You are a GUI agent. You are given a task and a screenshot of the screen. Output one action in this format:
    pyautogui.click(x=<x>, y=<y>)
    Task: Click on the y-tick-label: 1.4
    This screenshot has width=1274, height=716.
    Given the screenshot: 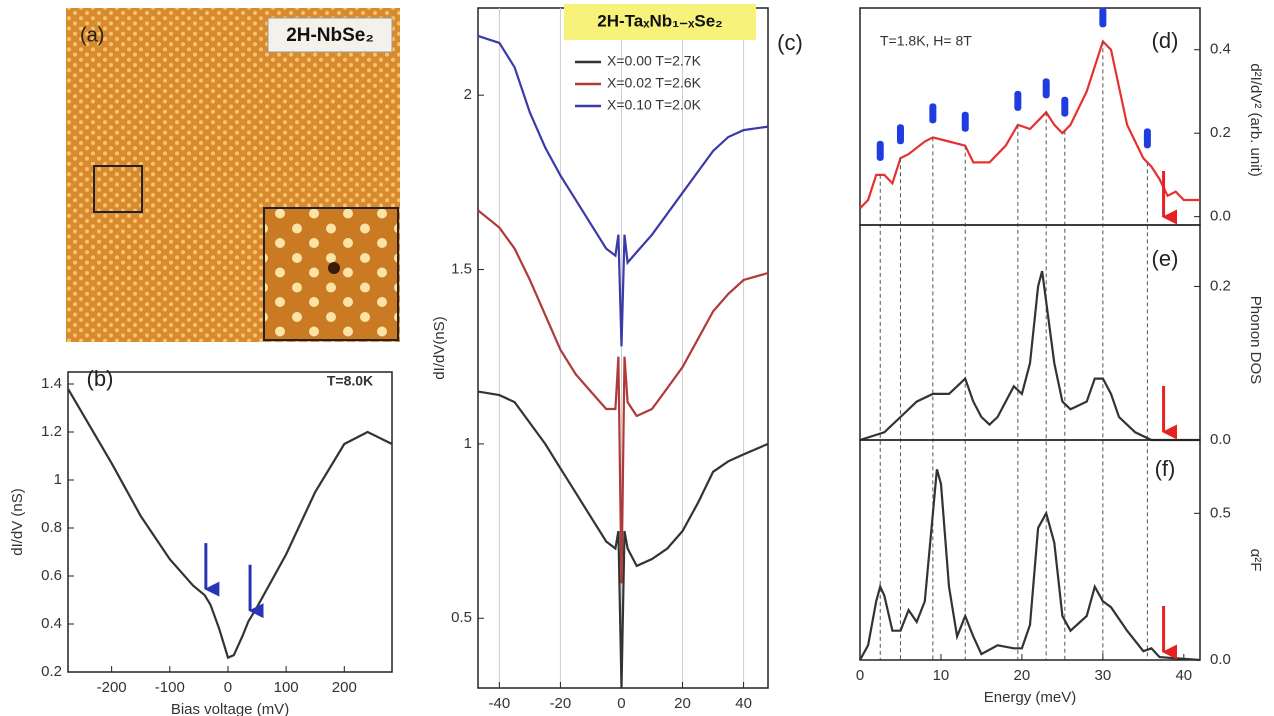 What is the action you would take?
    pyautogui.click(x=51, y=383)
    